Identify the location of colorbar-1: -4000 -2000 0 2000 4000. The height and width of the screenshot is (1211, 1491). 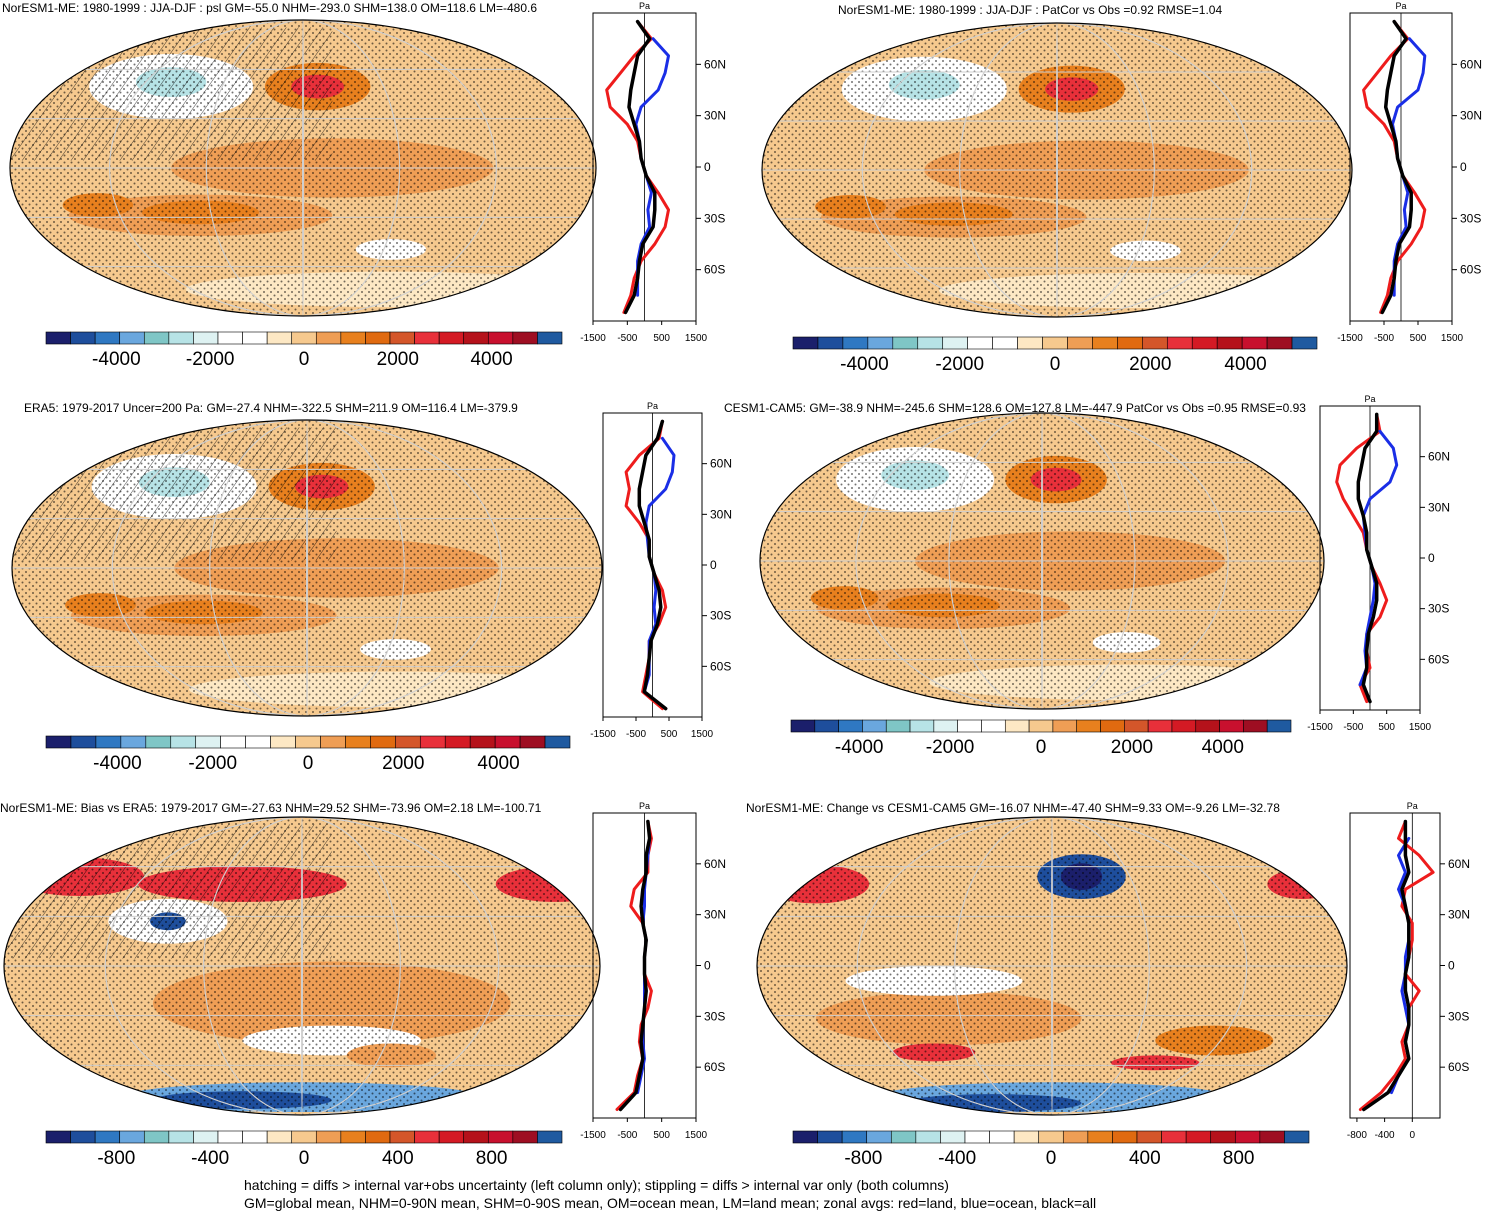
(304, 350).